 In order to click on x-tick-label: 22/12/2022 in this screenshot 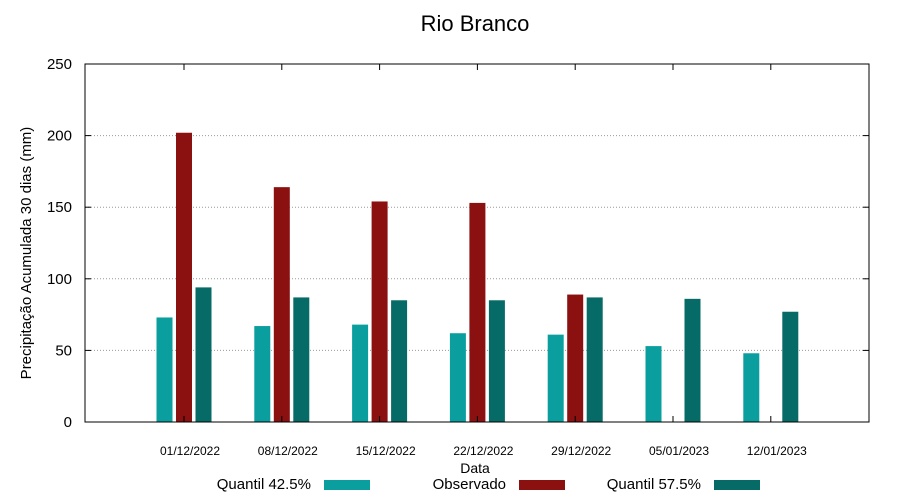, I will do `click(483, 451)`.